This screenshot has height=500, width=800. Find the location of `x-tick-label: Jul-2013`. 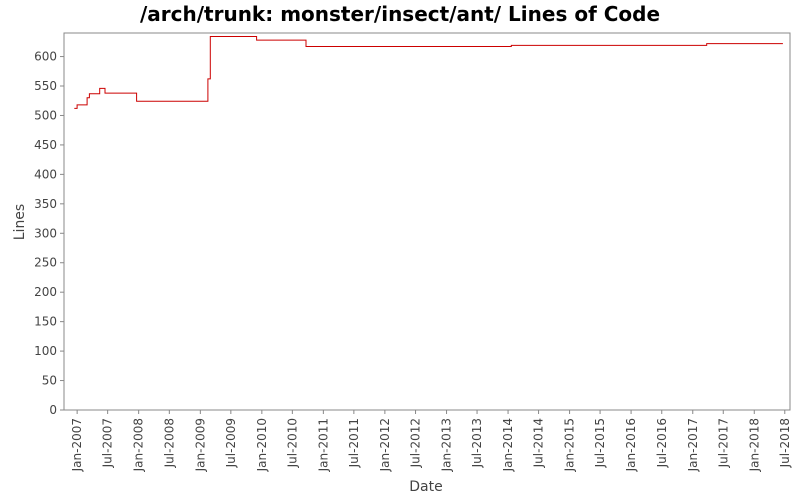

x-tick-label: Jul-2013 is located at coordinates (477, 443).